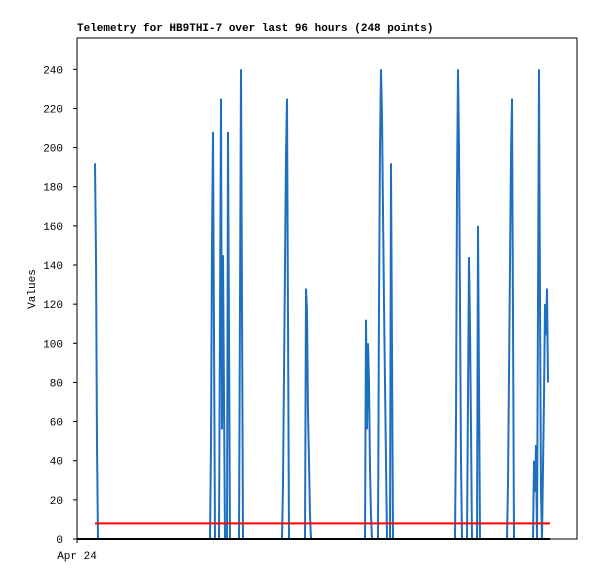  Describe the element at coordinates (53, 306) in the screenshot. I see `y-tick-label: 120` at that location.